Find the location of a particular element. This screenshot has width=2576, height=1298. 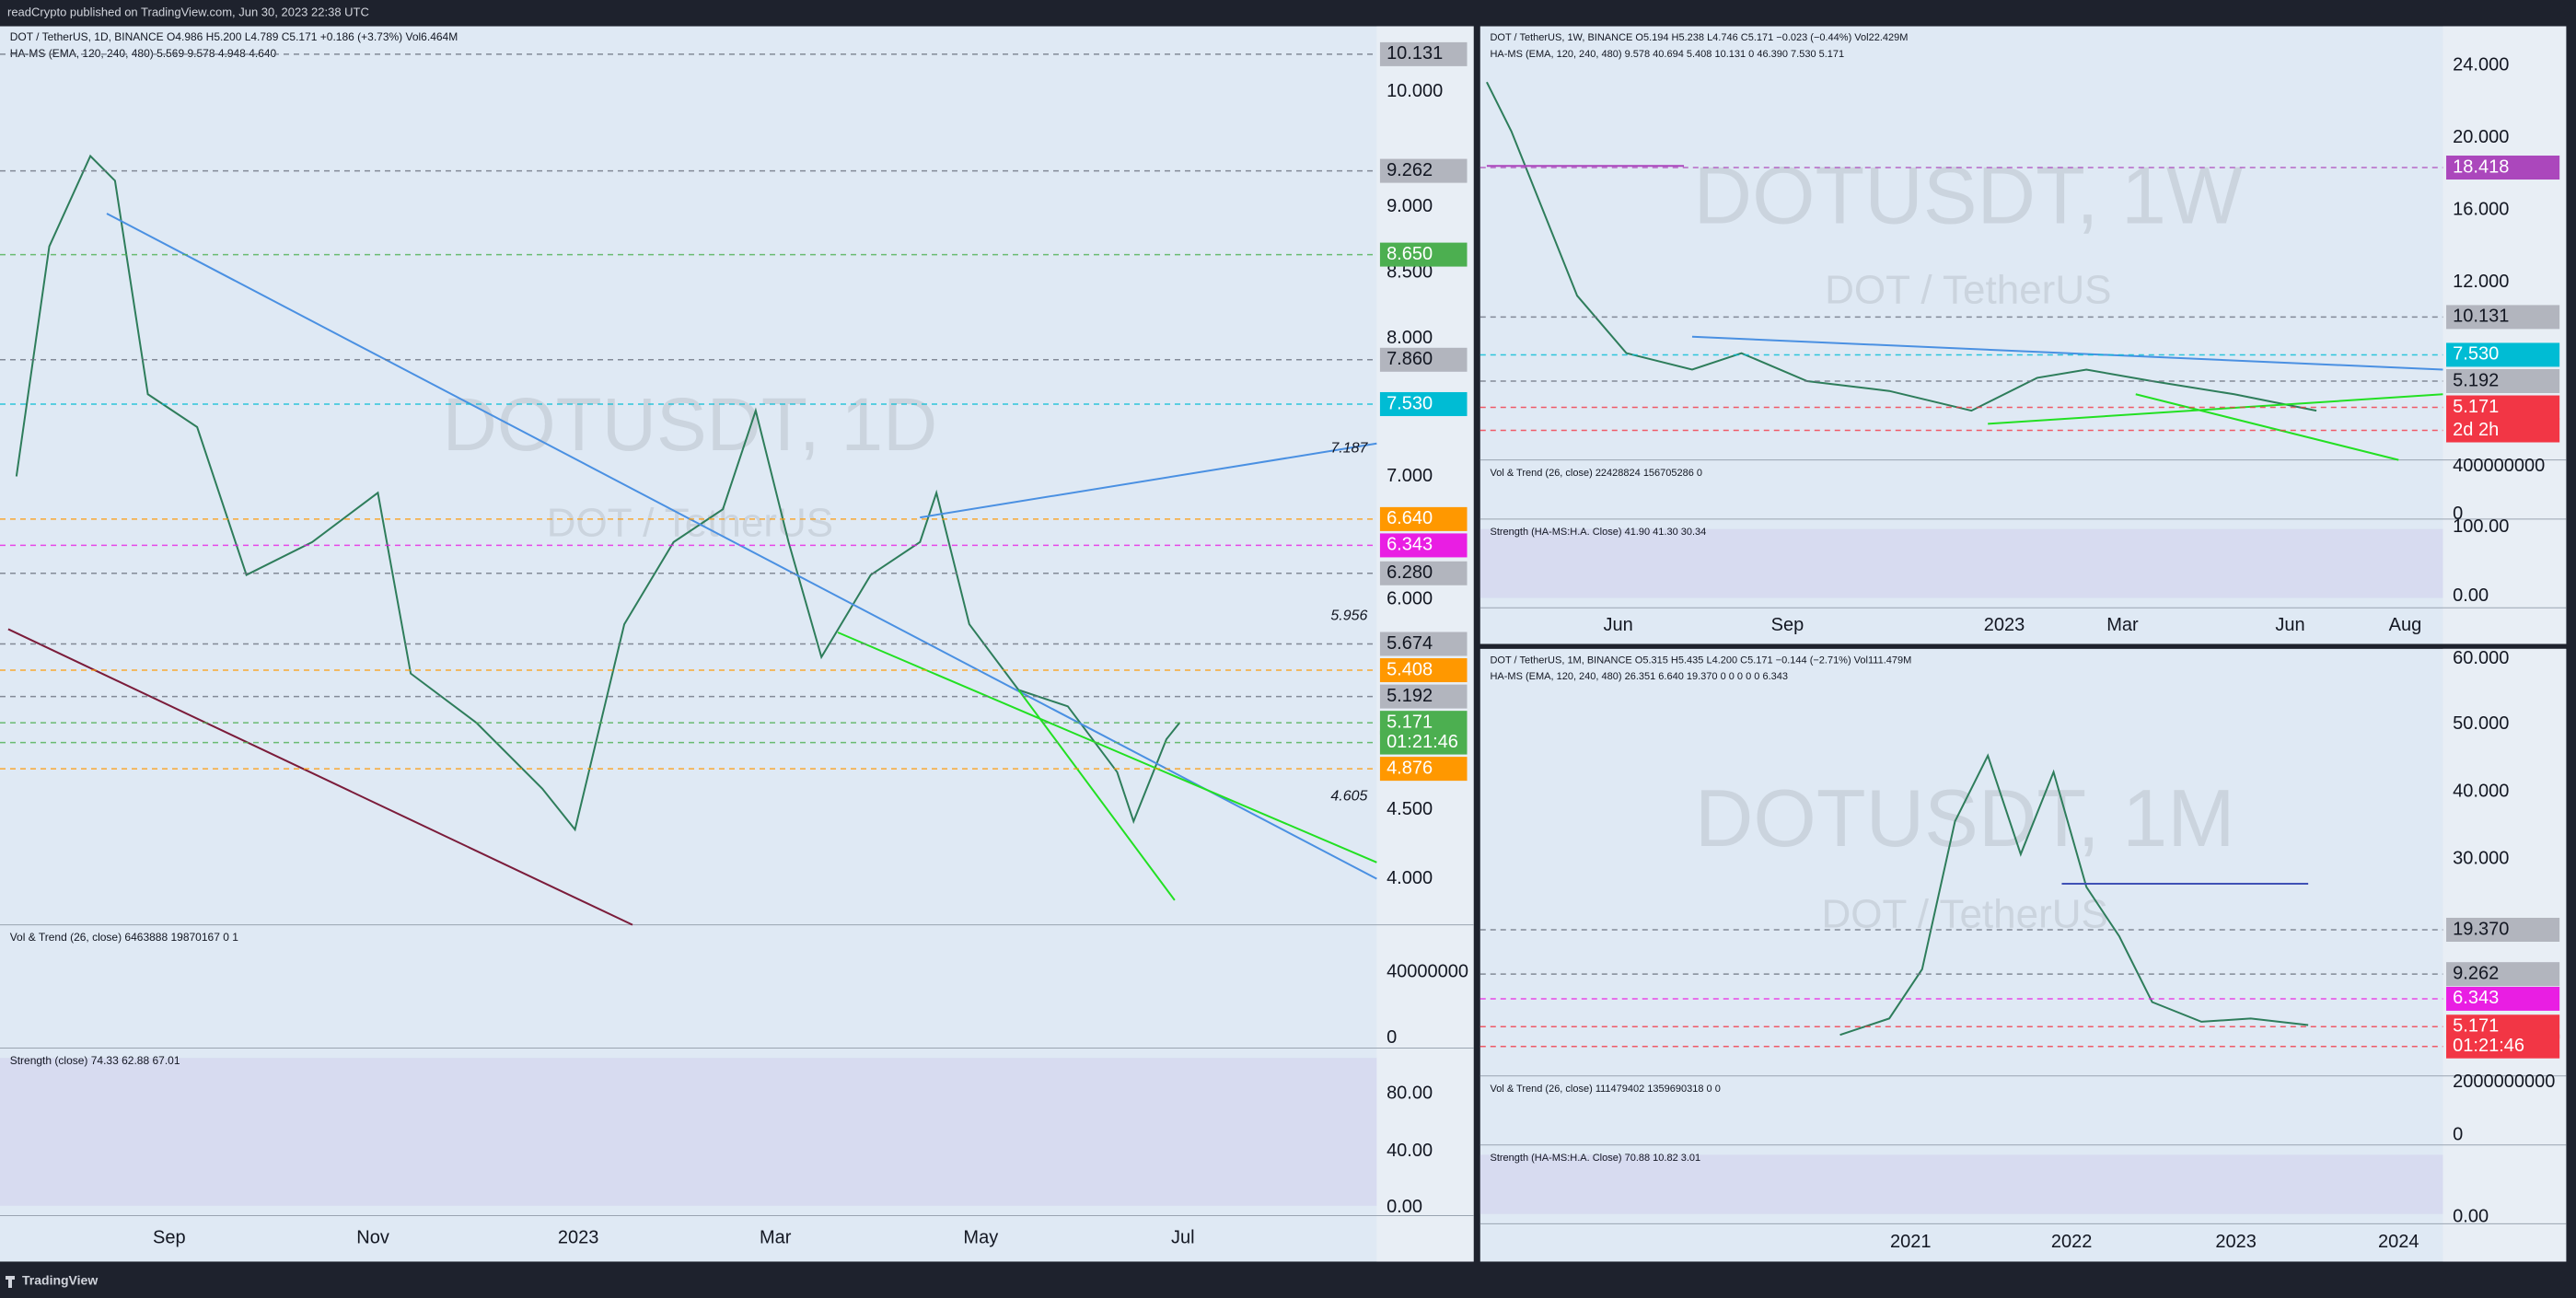

price-sketch is located at coordinates (2074, 895).